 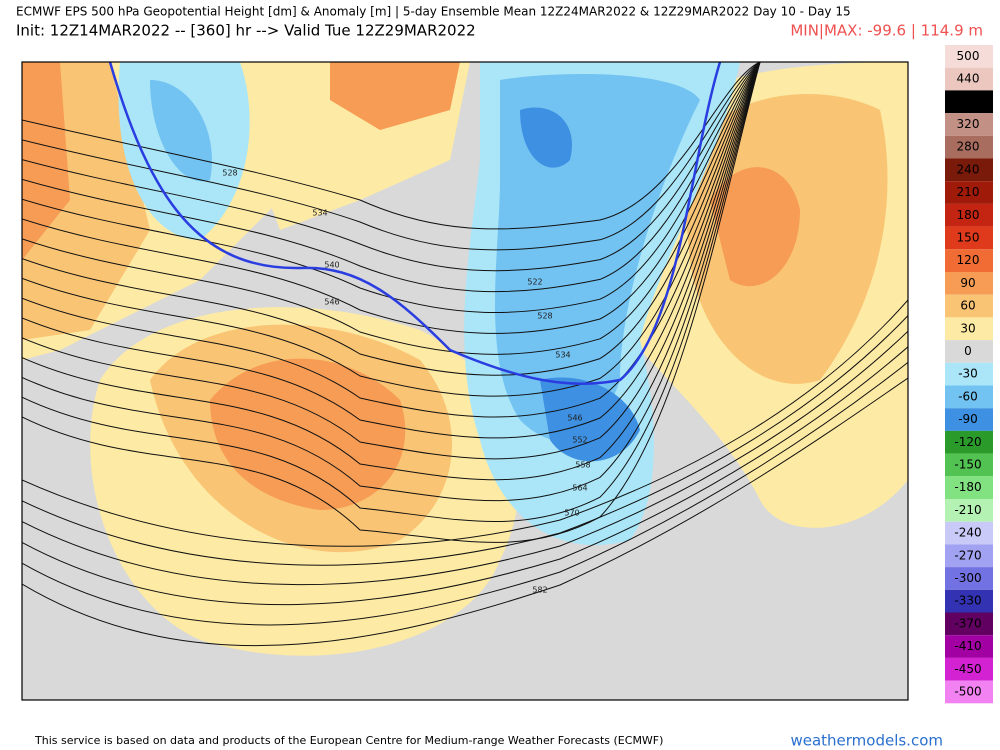 I want to click on legend-label: 210, so click(x=968, y=192).